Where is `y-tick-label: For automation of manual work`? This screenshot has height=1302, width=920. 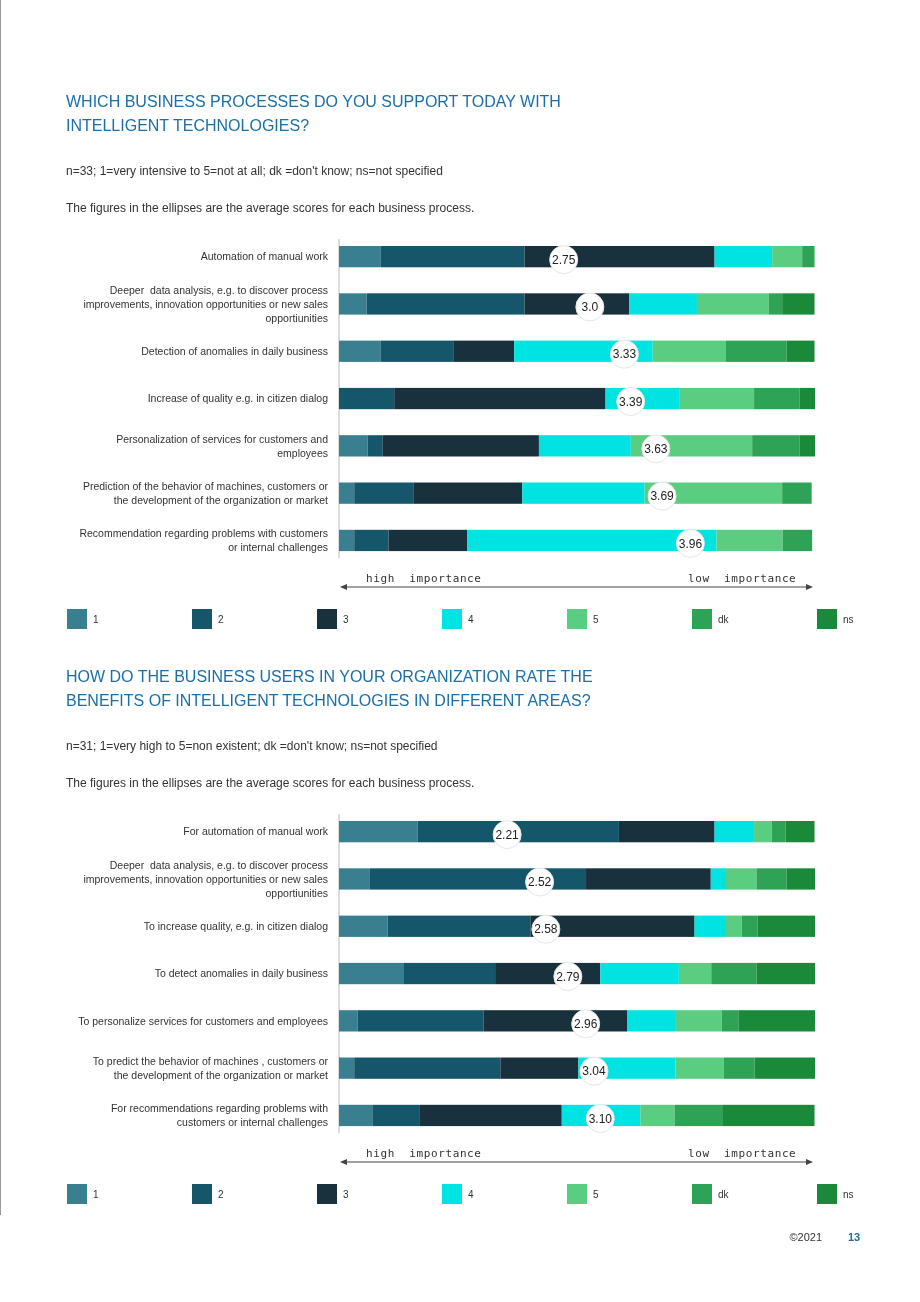
y-tick-label: For automation of manual work is located at coordinates (256, 831).